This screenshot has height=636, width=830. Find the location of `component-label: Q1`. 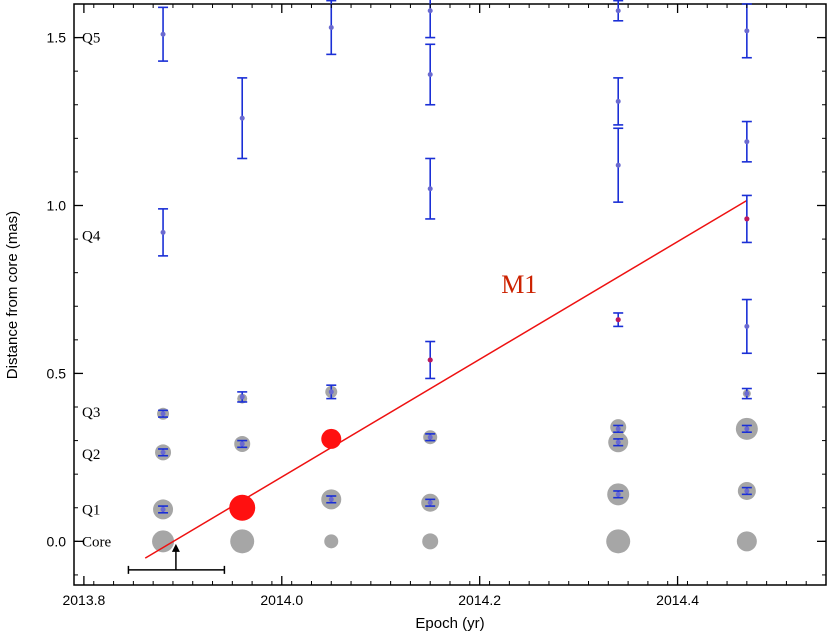

component-label: Q1 is located at coordinates (91, 510).